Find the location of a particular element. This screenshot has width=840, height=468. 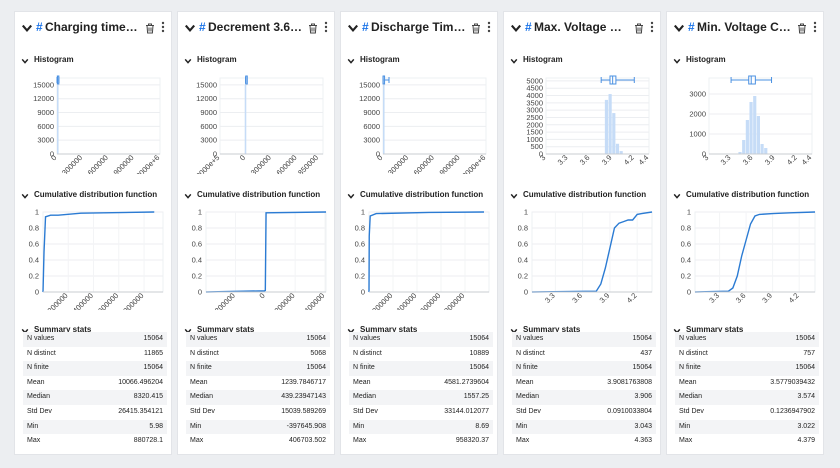

y-tick-label: 3000 is located at coordinates (371, 140).